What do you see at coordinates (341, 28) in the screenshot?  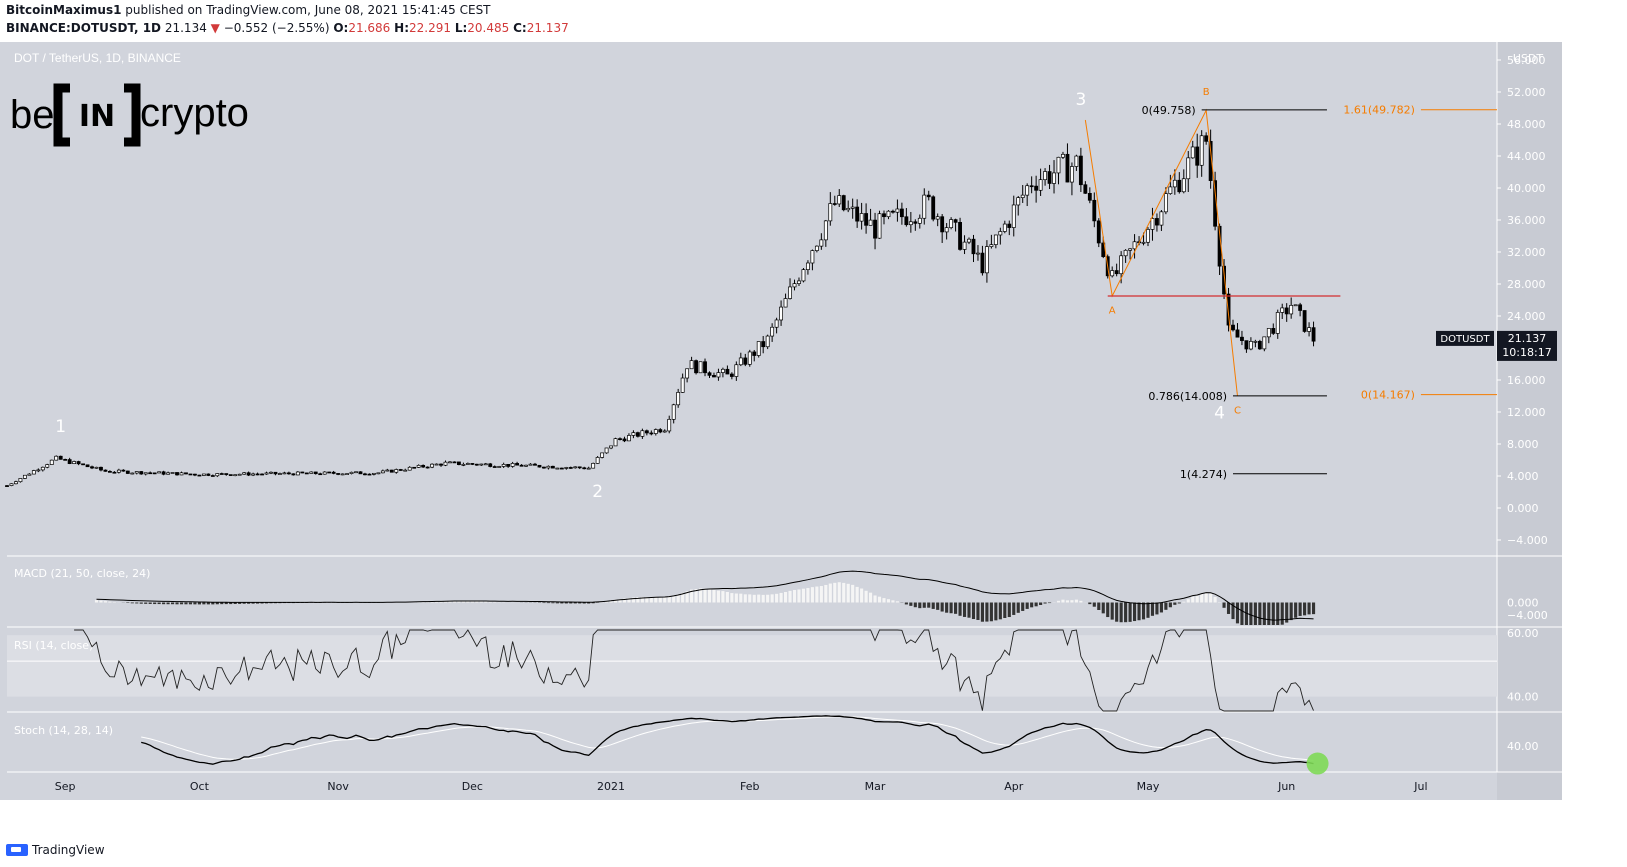 I see `open-label: O:` at bounding box center [341, 28].